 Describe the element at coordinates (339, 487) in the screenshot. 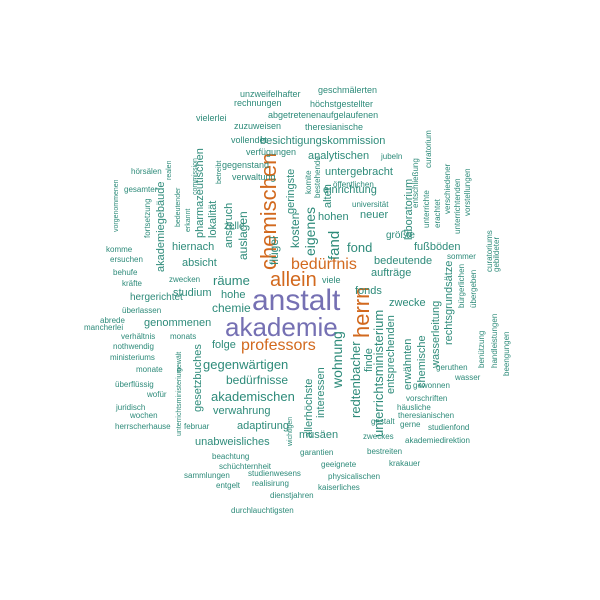

I see `word-kaiserliches: kaiserliches` at that location.